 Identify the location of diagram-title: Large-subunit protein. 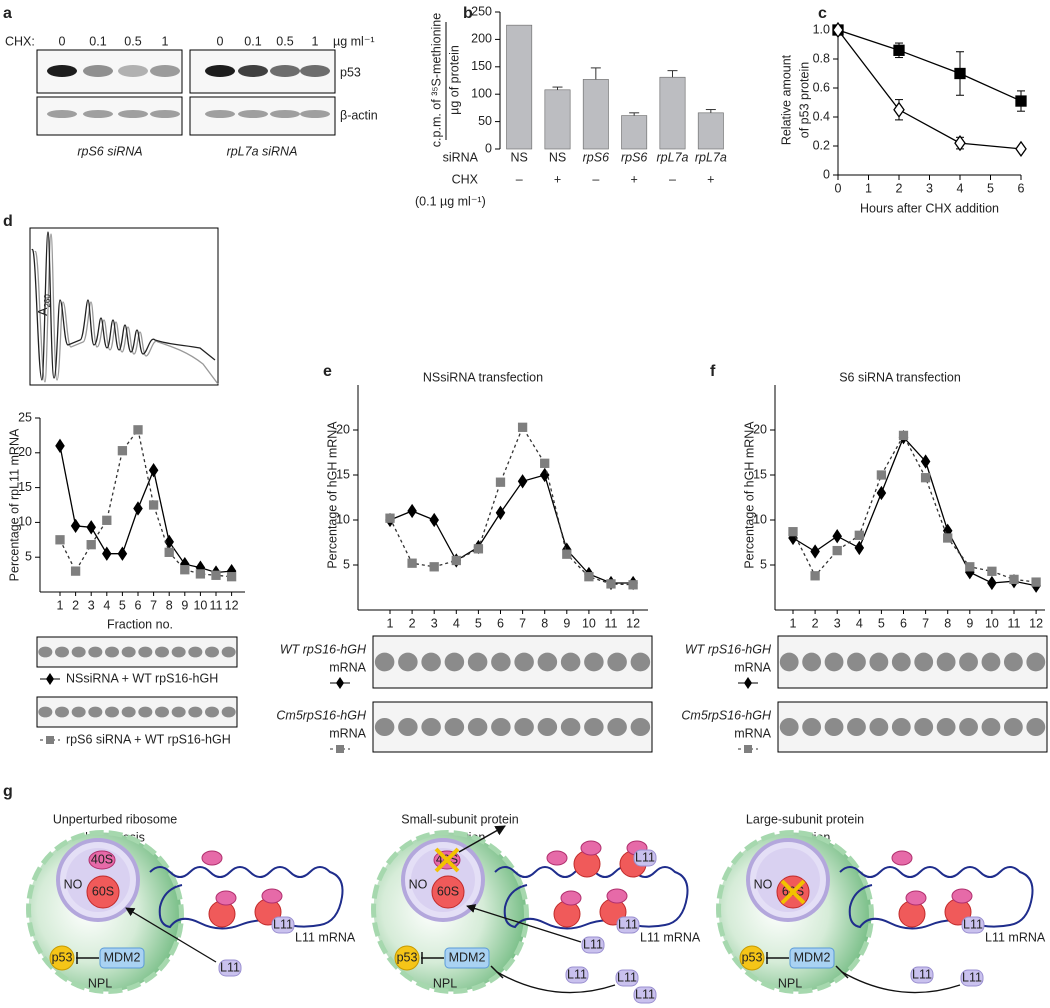
(805, 819).